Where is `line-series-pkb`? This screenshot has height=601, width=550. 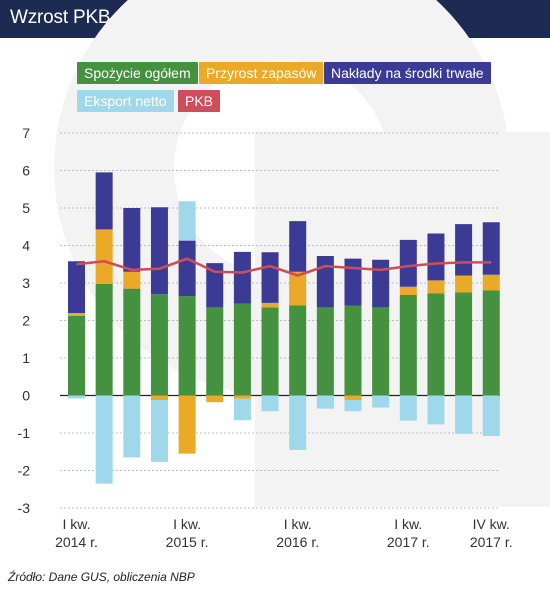 line-series-pkb is located at coordinates (284, 267).